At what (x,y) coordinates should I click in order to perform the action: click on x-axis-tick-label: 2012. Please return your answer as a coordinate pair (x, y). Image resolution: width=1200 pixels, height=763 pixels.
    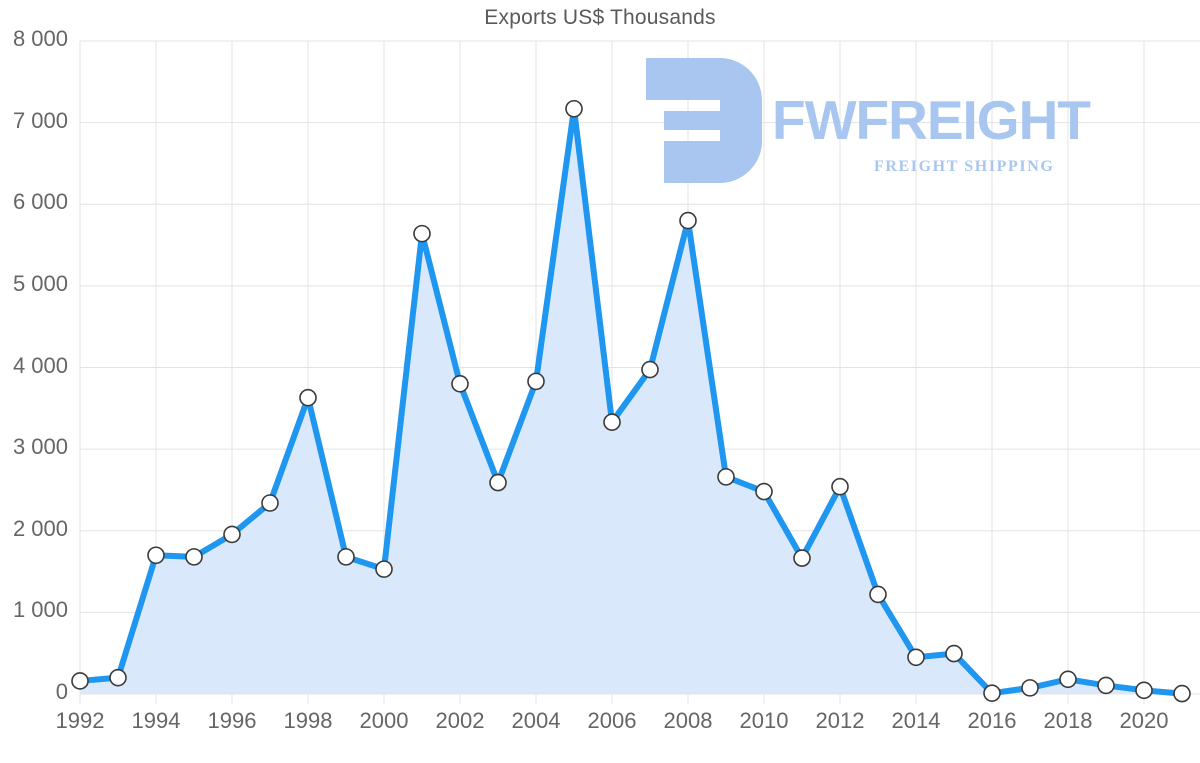
    Looking at the image, I should click on (840, 720).